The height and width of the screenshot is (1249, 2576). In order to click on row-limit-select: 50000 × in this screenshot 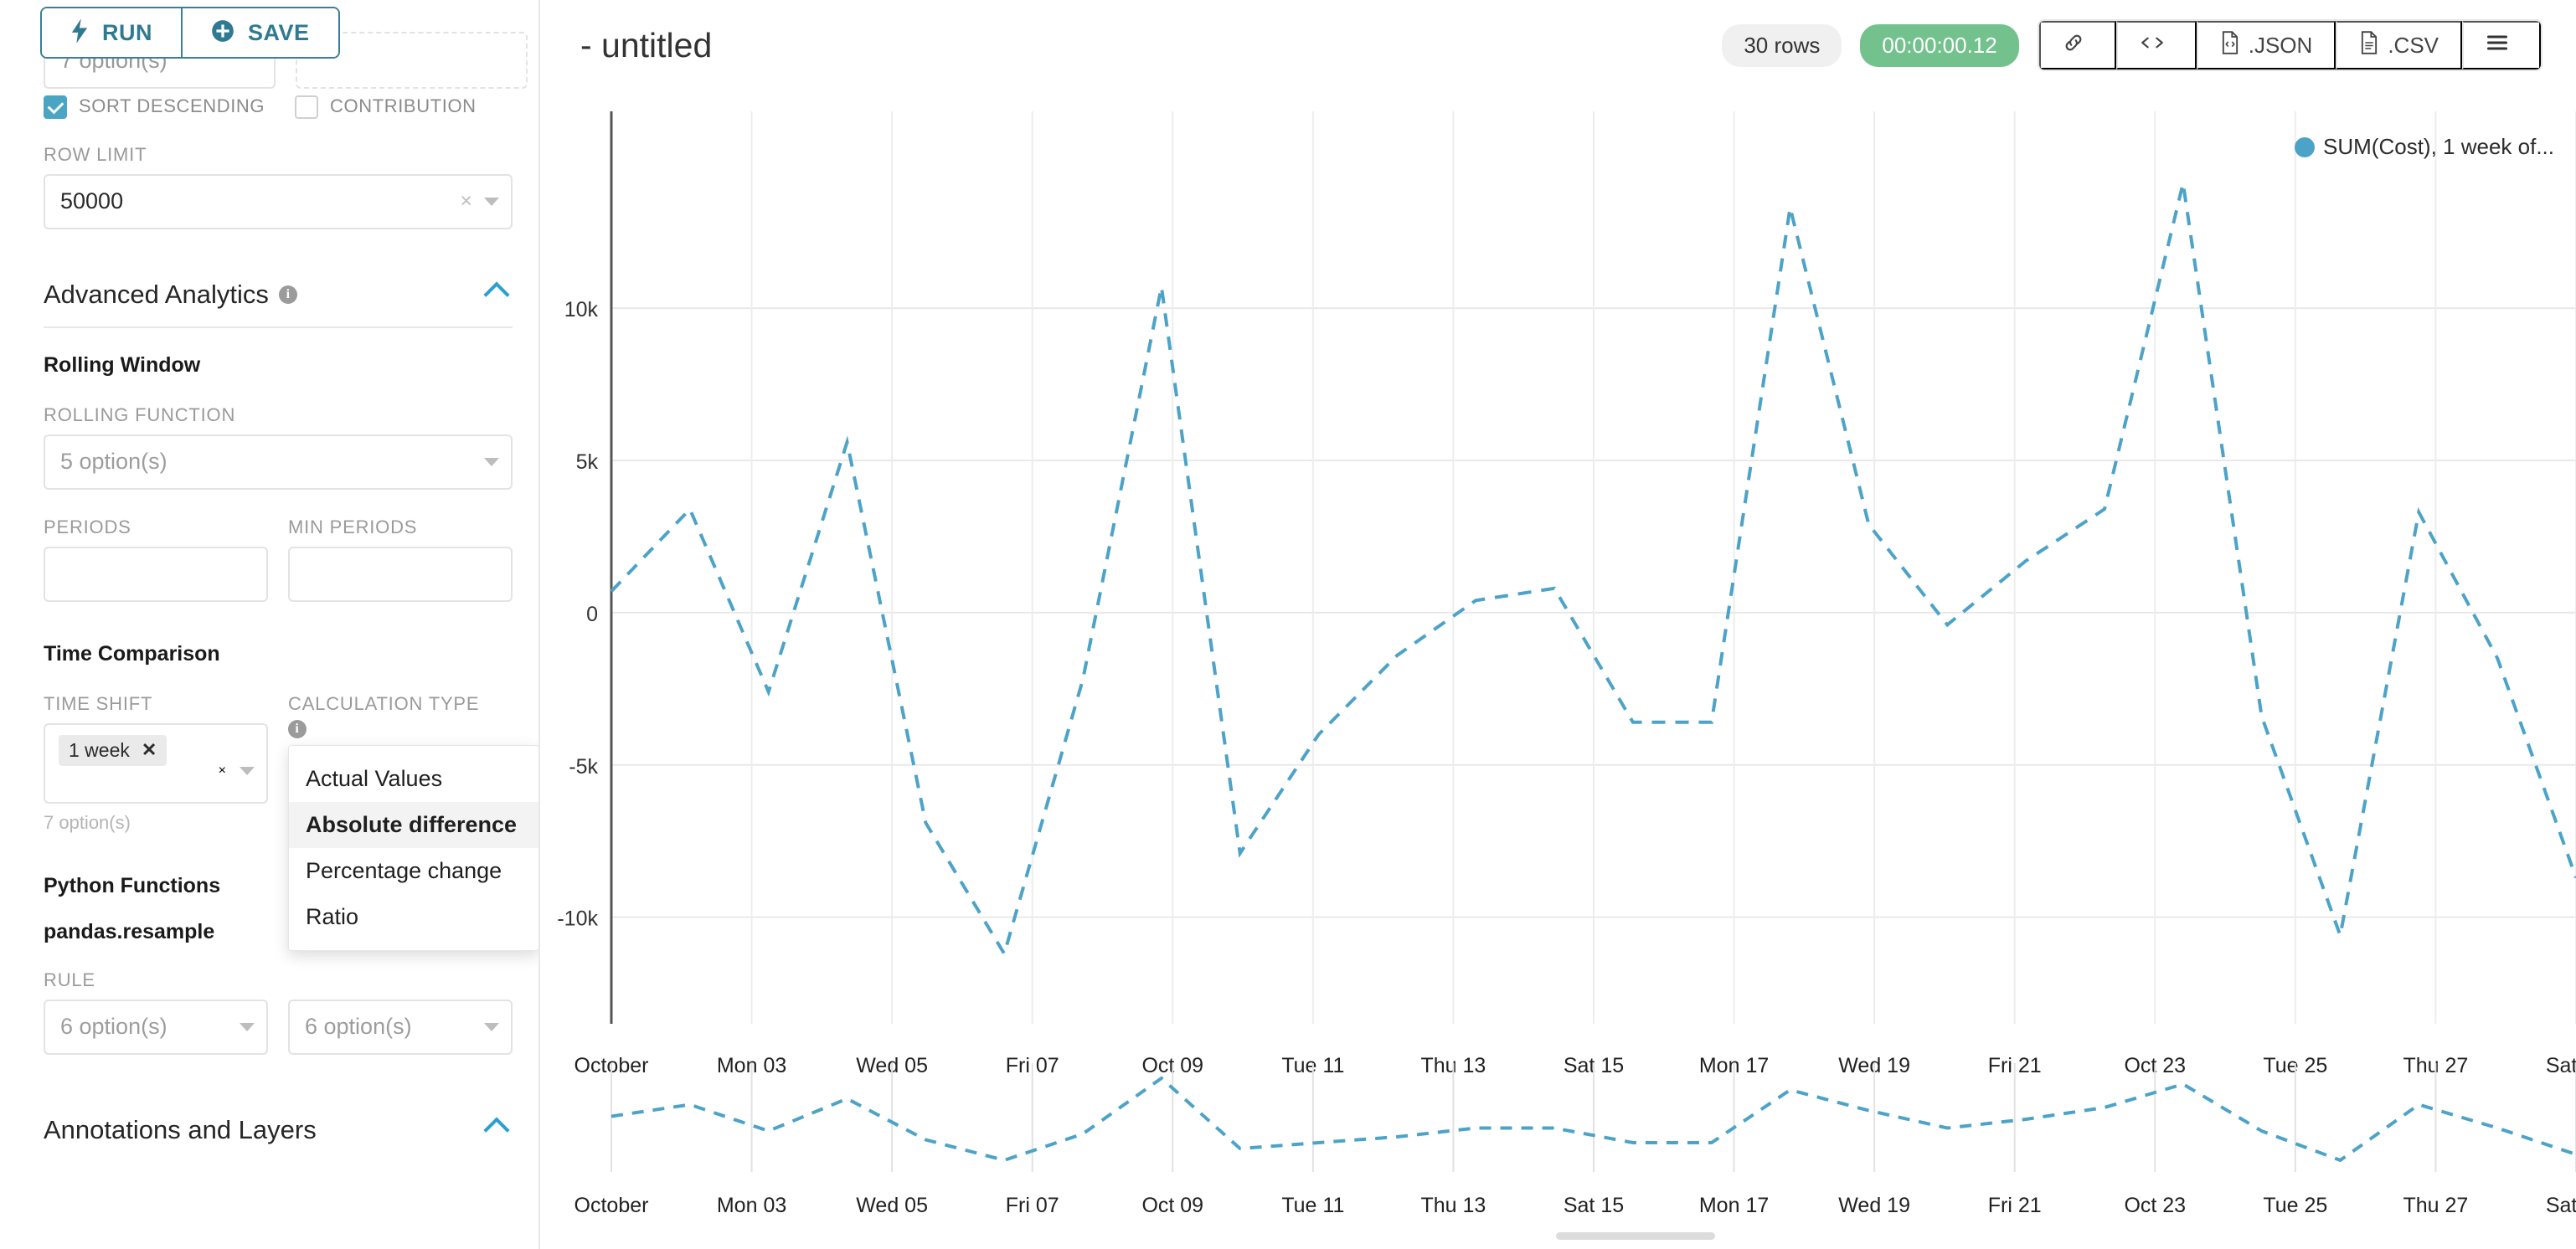, I will do `click(278, 201)`.